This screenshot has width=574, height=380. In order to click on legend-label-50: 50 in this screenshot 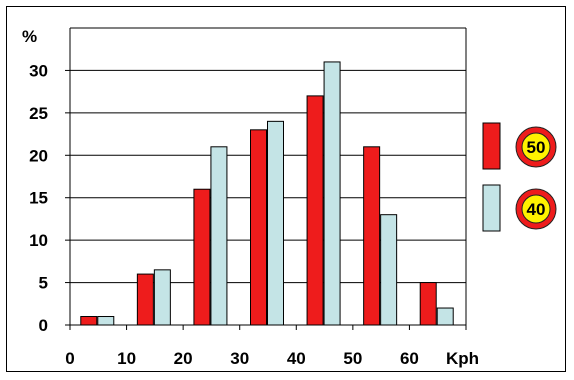, I will do `click(536, 147)`.